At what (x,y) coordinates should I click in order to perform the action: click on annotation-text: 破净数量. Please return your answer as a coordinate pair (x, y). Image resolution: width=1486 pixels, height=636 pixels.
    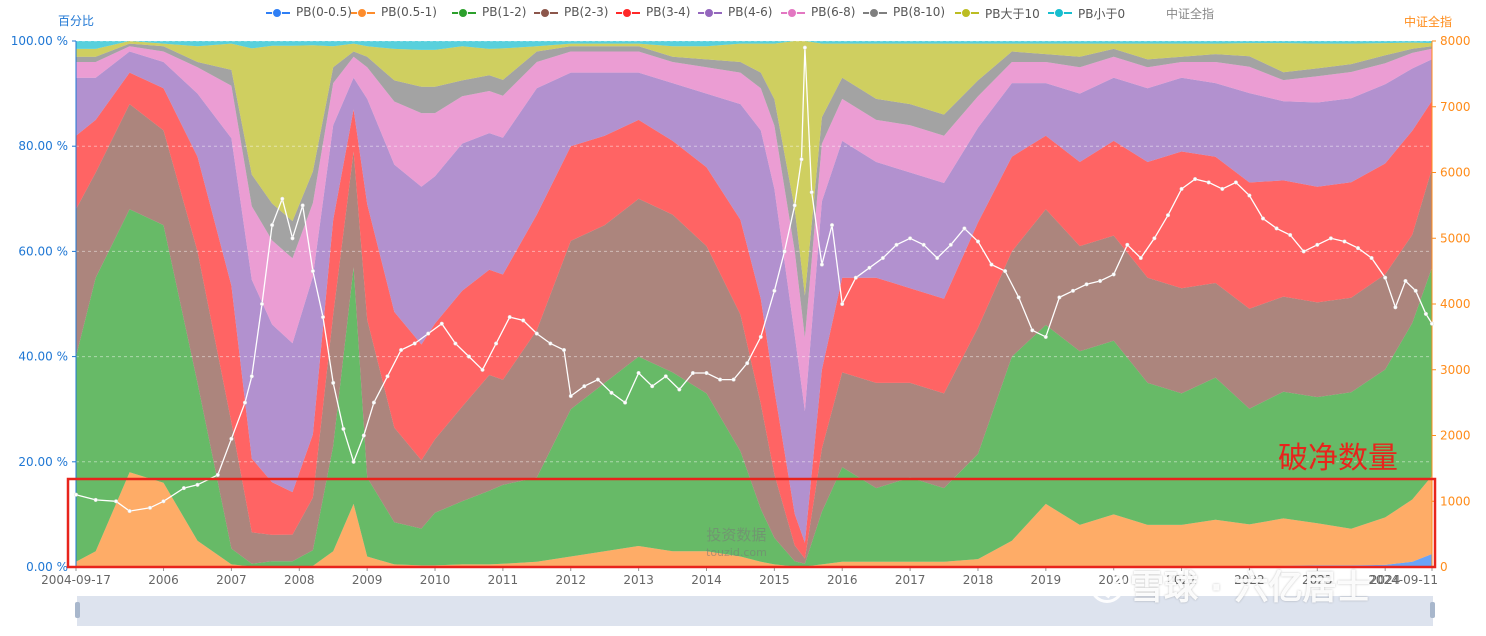
    Looking at the image, I should click on (1338, 458).